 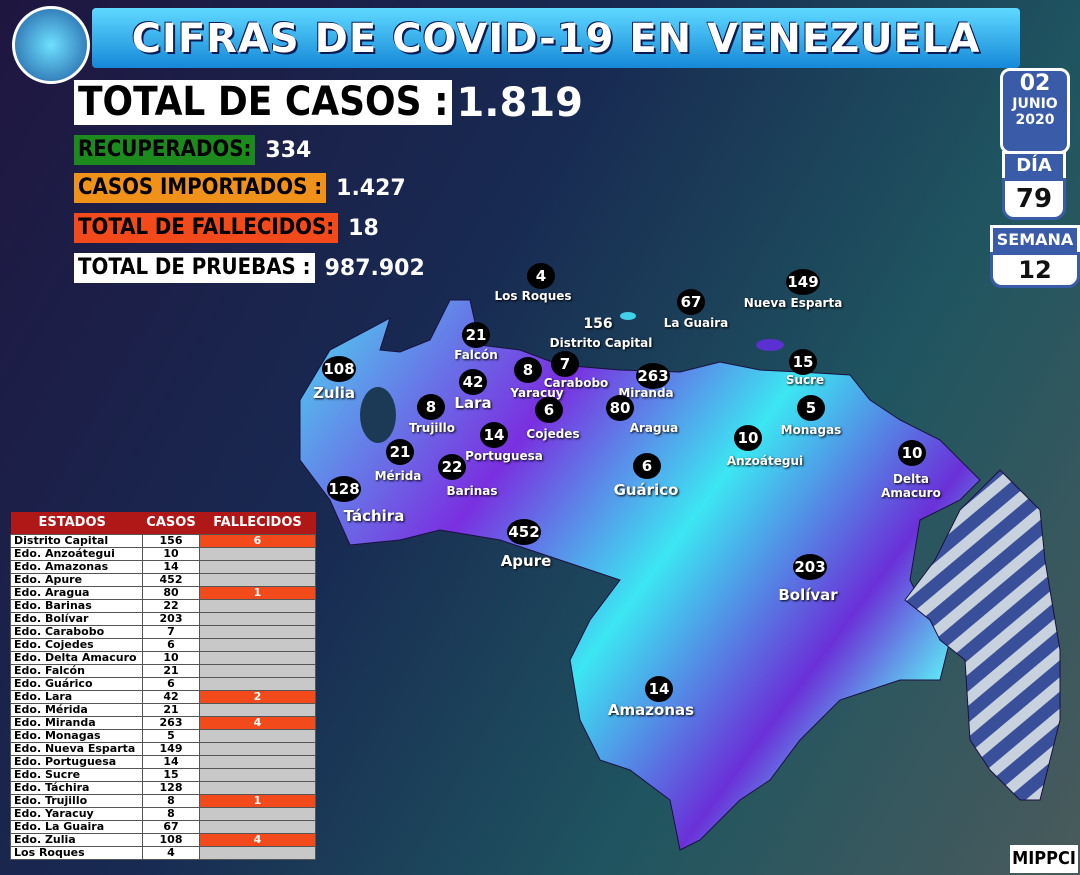 I want to click on state-name: Miranda, so click(x=646, y=393).